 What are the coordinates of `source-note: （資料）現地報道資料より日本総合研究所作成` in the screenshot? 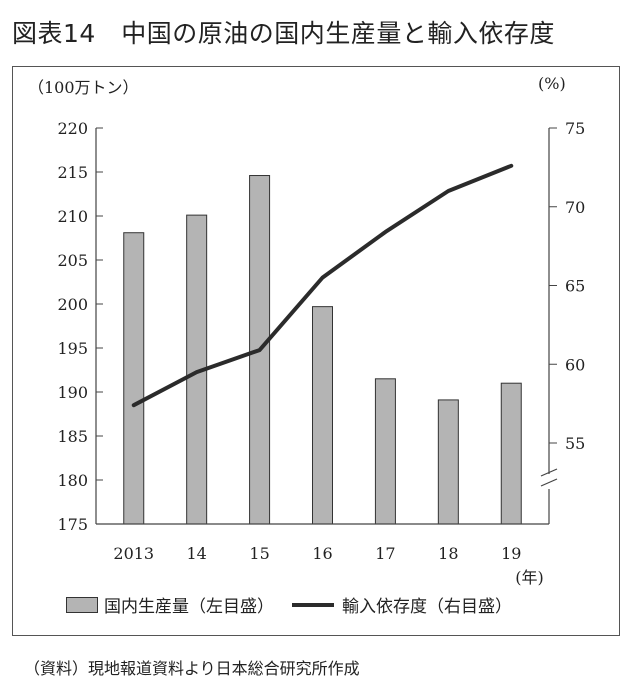 It's located at (192, 668).